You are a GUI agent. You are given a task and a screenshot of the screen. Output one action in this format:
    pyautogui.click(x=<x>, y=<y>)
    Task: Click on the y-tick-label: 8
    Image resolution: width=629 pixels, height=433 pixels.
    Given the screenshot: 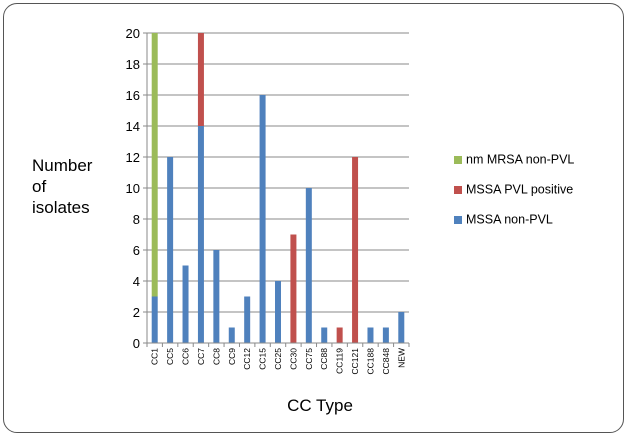 What is the action you would take?
    pyautogui.click(x=136, y=219)
    